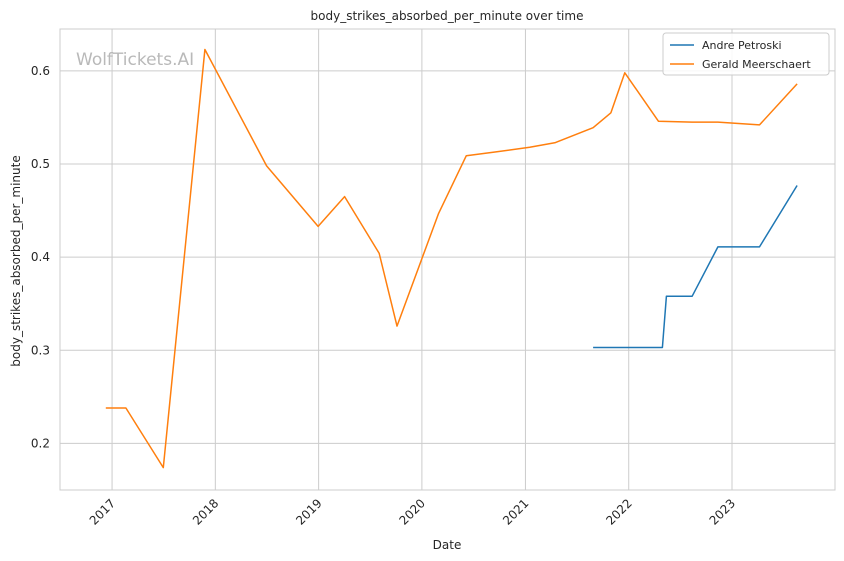 The height and width of the screenshot is (561, 844). What do you see at coordinates (40, 443) in the screenshot?
I see `y-tick-label: 0.2` at bounding box center [40, 443].